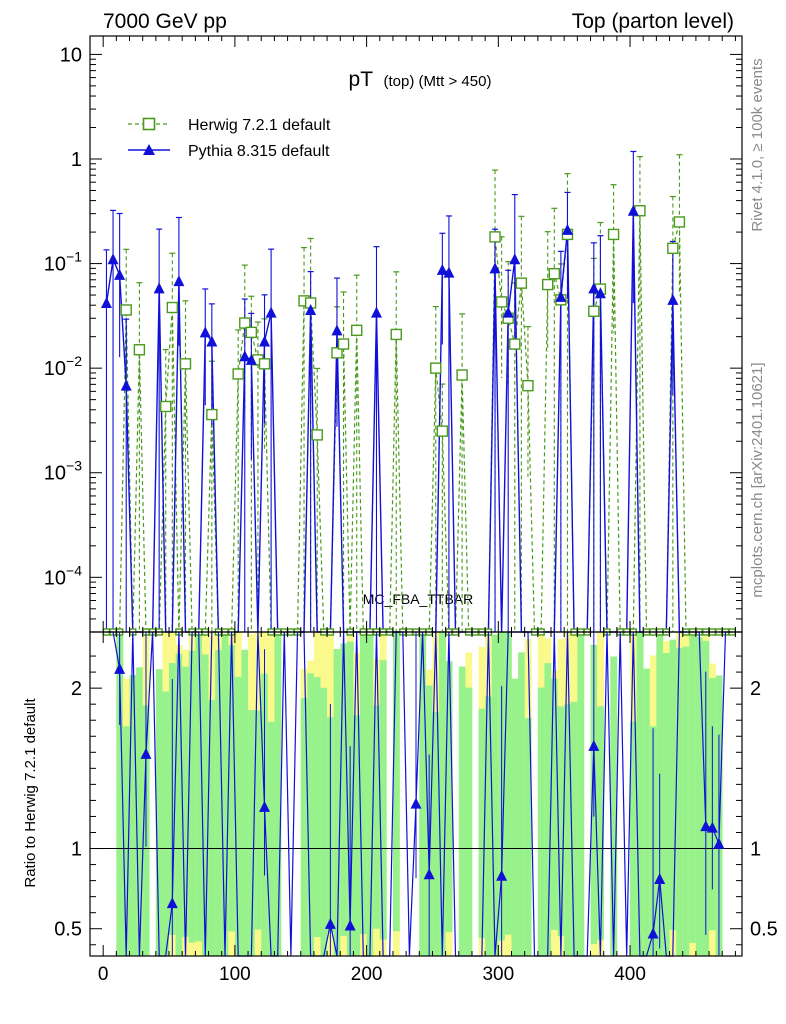 This screenshot has width=786, height=1024. Describe the element at coordinates (165, 21) in the screenshot. I see `collision-label: 7000 GeV pp` at that location.